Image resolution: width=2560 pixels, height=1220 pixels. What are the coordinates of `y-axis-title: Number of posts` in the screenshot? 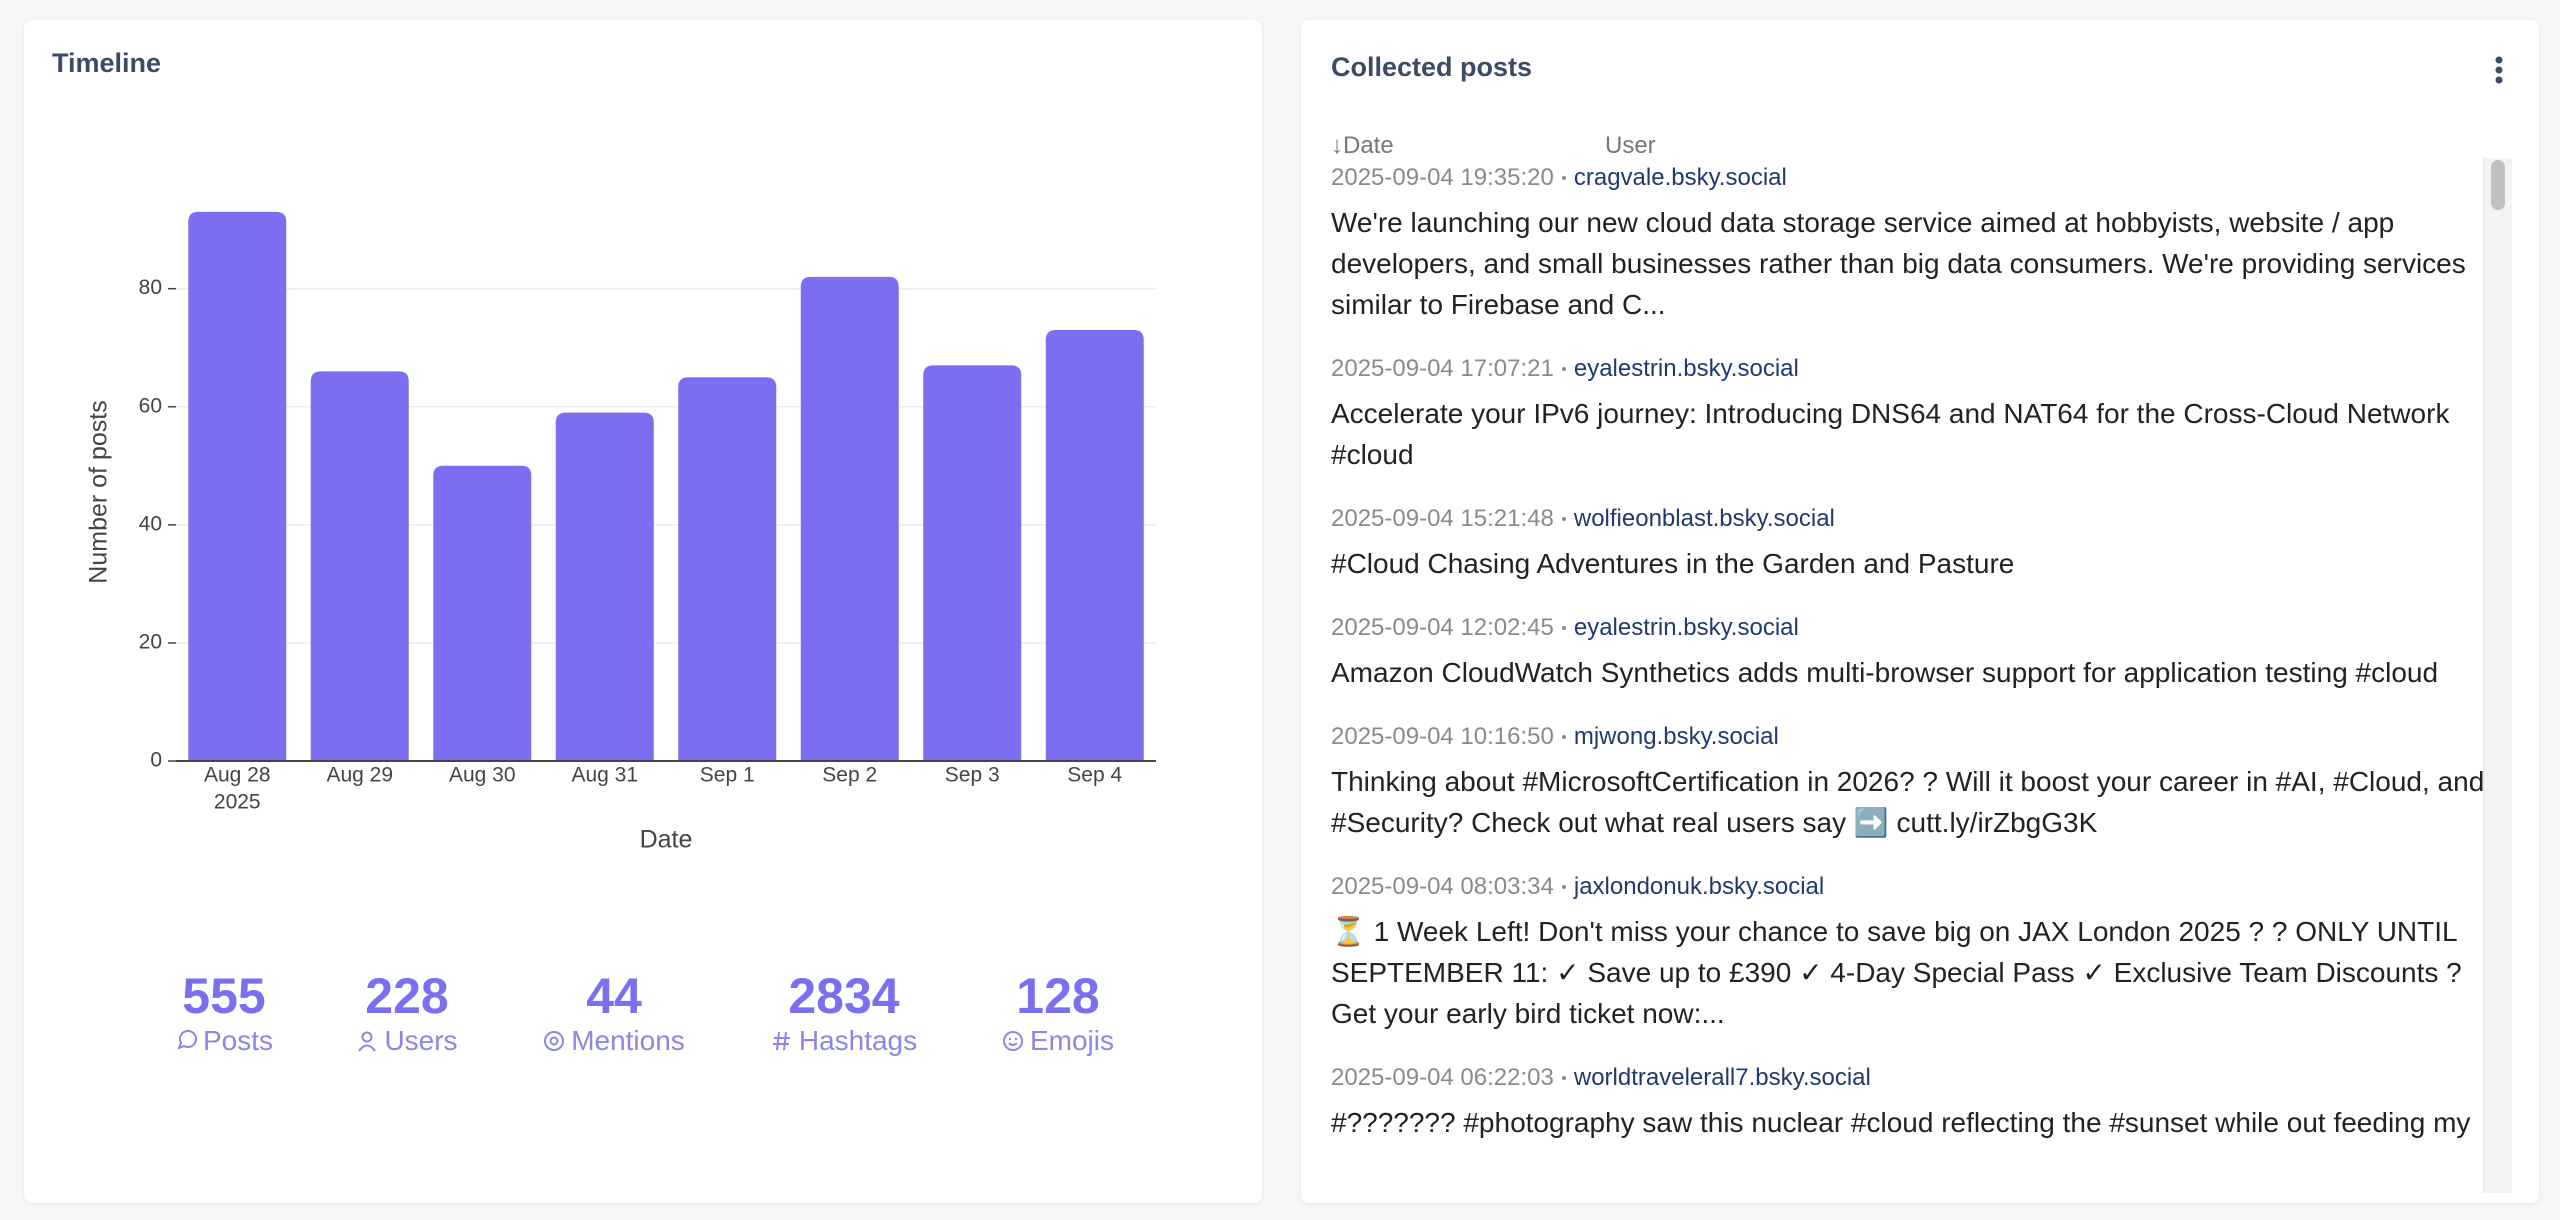 It's located at (99, 491).